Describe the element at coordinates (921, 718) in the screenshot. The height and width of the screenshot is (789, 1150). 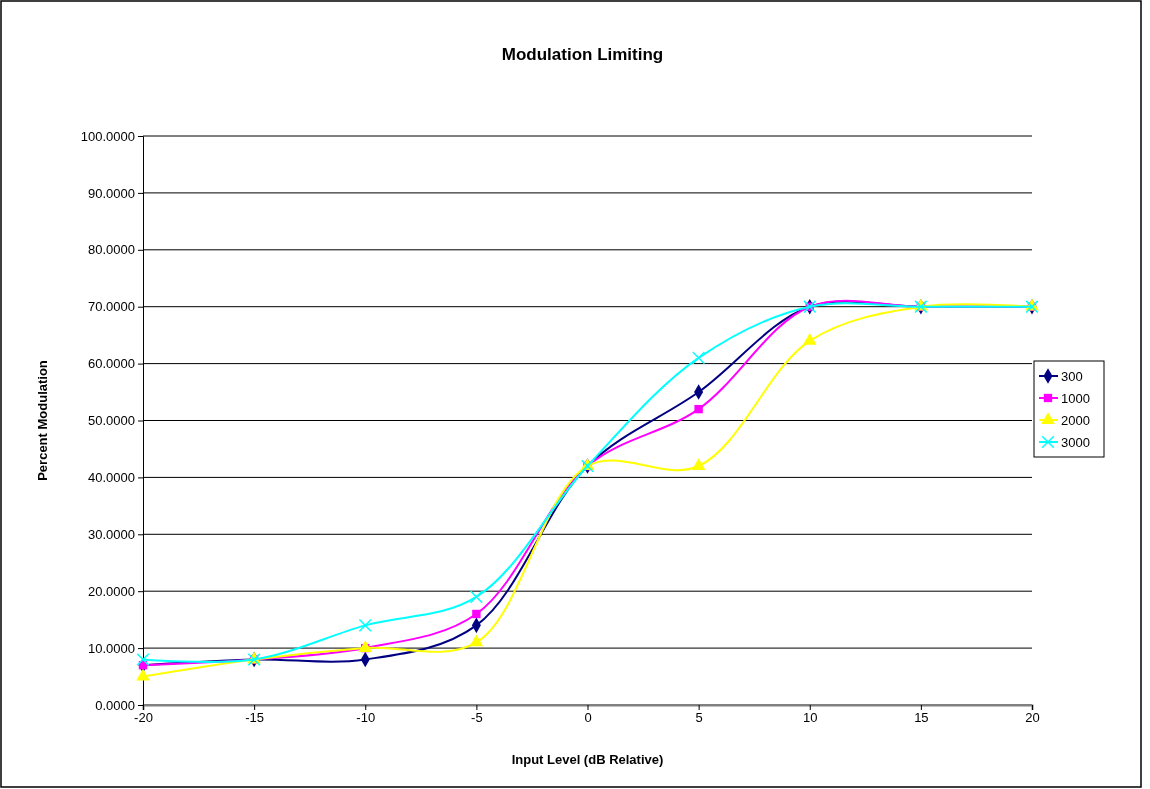
I see `x-tick-label: 15` at that location.